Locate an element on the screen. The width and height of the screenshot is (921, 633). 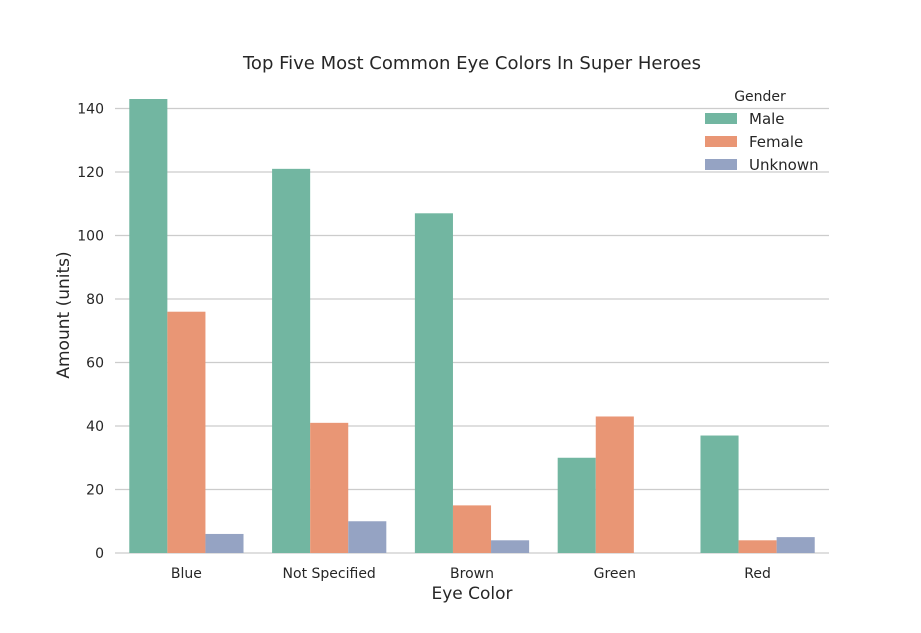
x-tick-labels: Blue Not Specified Brown Green Red is located at coordinates (471, 574).